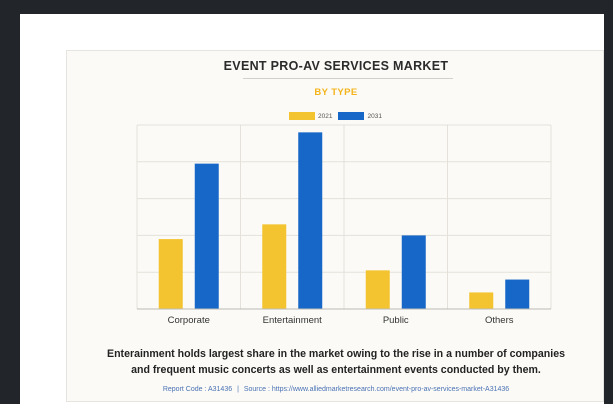 The height and width of the screenshot is (404, 613). Describe the element at coordinates (206, 236) in the screenshot. I see `bar-2031-corporate` at that location.